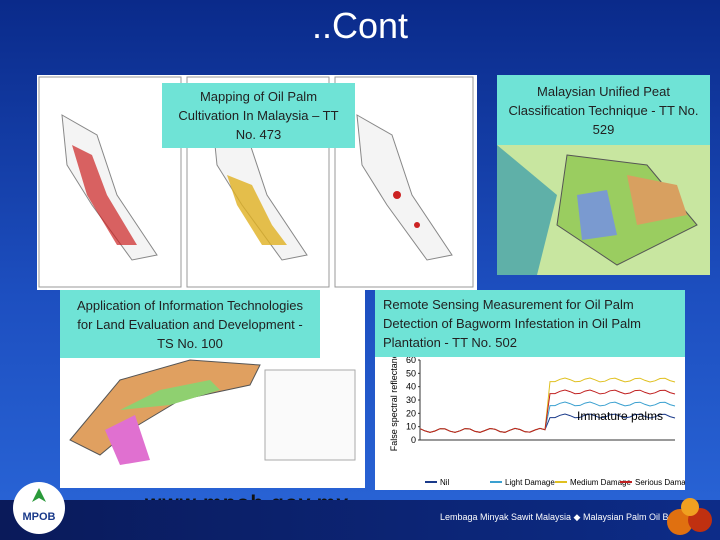 Image resolution: width=720 pixels, height=540 pixels. What do you see at coordinates (39, 517) in the screenshot?
I see `logo-text: MPOB` at bounding box center [39, 517].